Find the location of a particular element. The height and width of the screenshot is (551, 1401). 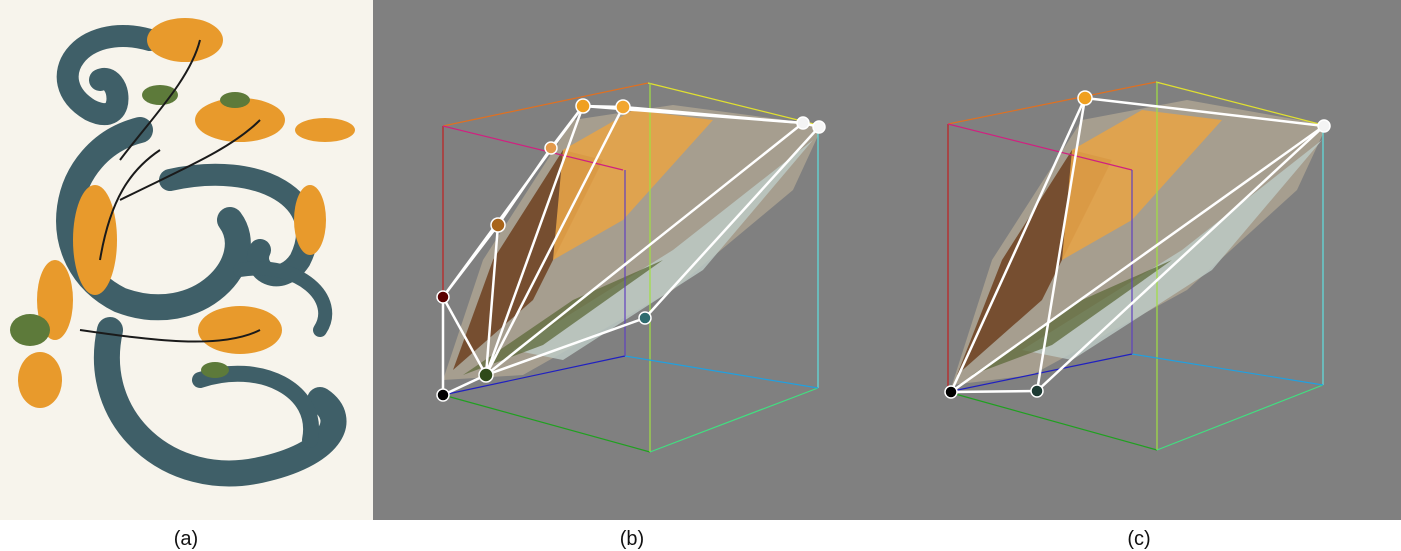

vertex-dark-red is located at coordinates (443, 297).